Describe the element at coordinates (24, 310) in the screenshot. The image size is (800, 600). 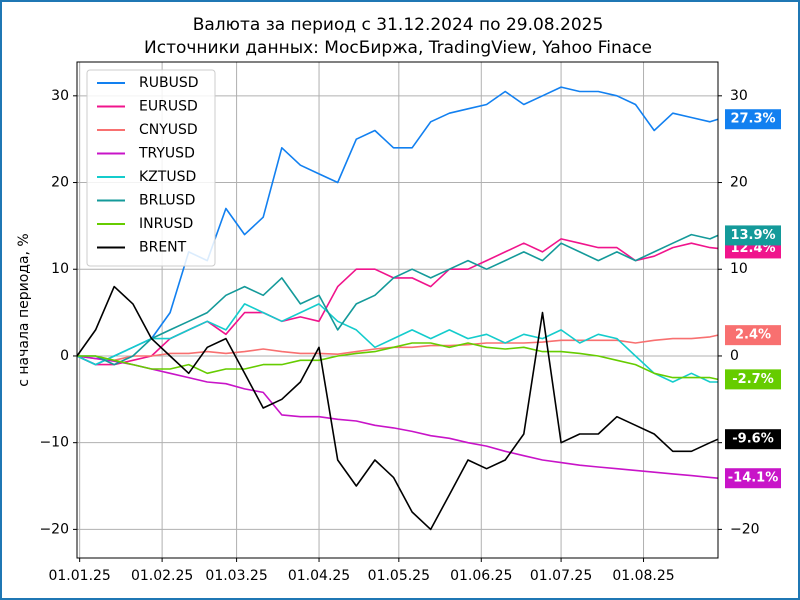
I see `y-axis-label: с начала периода, %` at that location.